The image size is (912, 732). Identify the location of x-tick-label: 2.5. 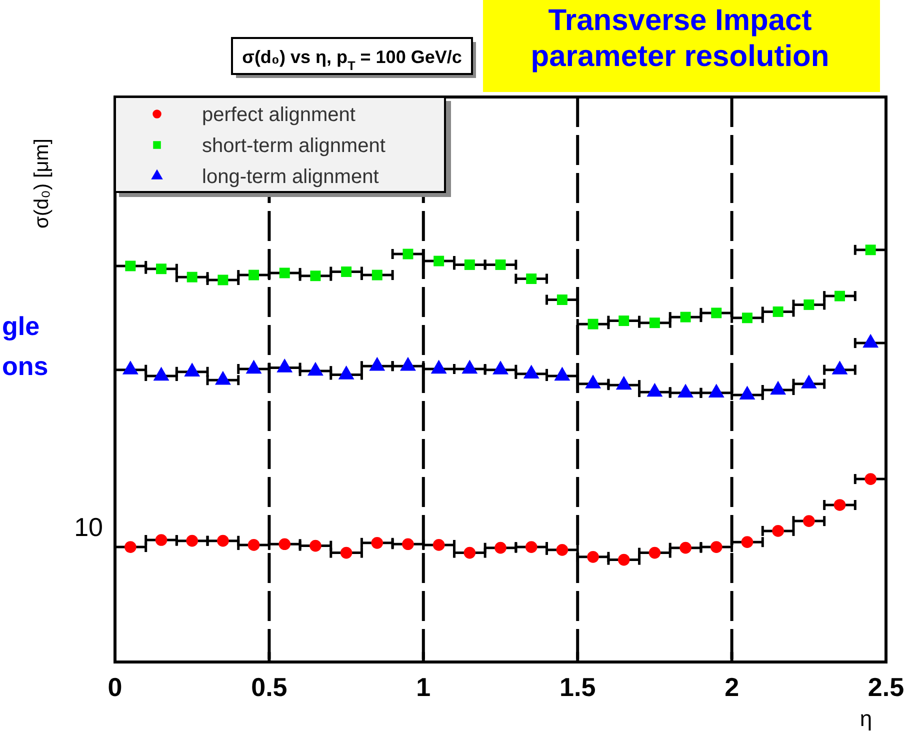
(886, 687).